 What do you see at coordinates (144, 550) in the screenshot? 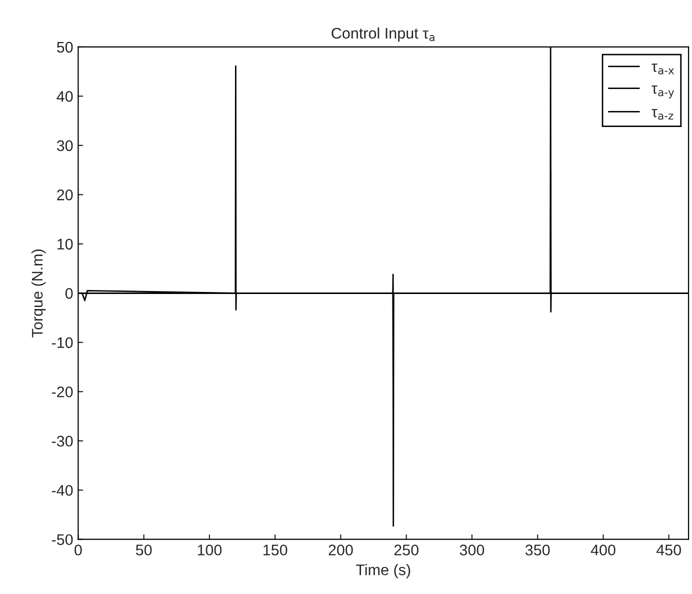
I see `x-tick-label: 50` at bounding box center [144, 550].